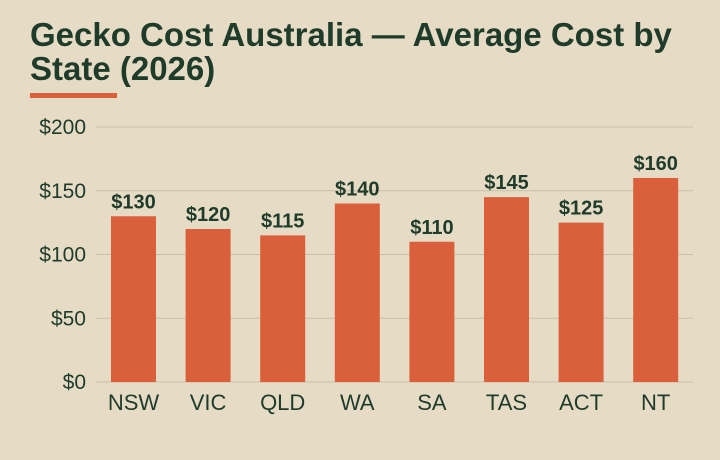 Image resolution: width=720 pixels, height=460 pixels. Describe the element at coordinates (506, 402) in the screenshot. I see `x-tick-label: TAS` at that location.